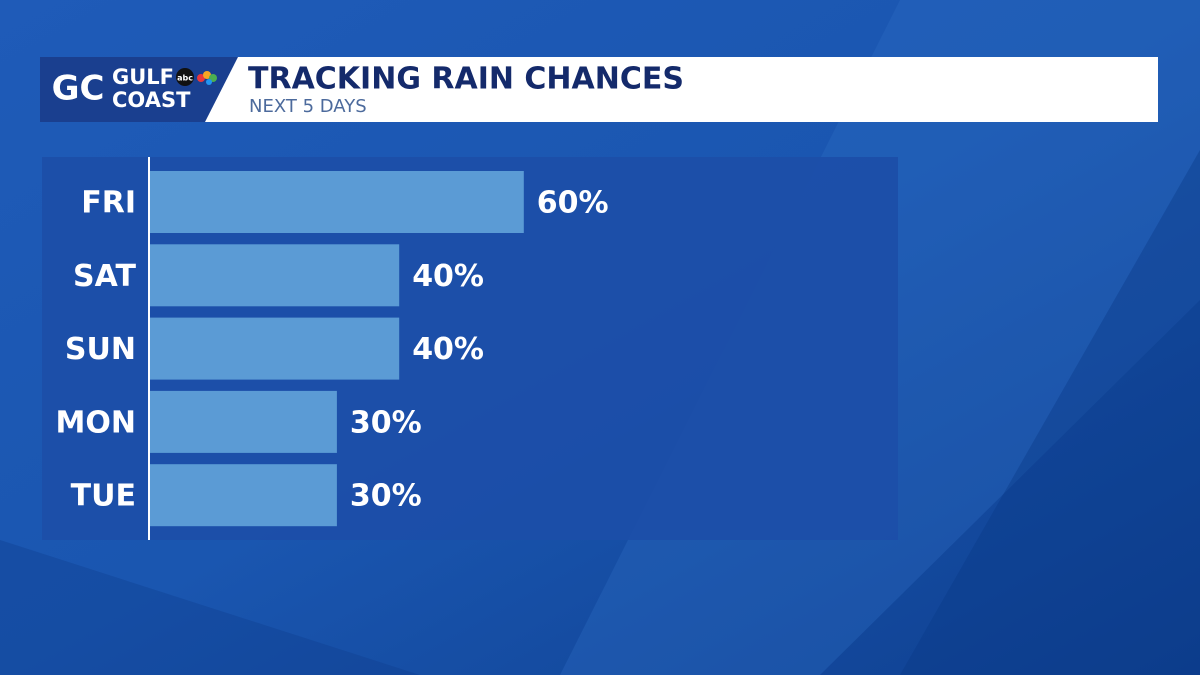 This screenshot has height=675, width=1200. I want to click on value-label: 60%, so click(573, 203).